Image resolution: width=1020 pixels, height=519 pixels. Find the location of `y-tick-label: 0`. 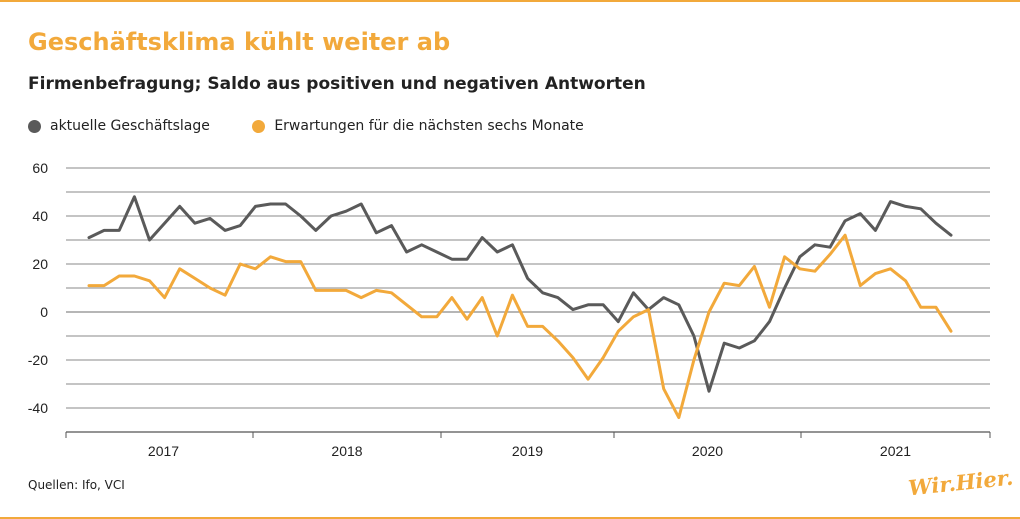

y-tick-label: 0 is located at coordinates (44, 312).